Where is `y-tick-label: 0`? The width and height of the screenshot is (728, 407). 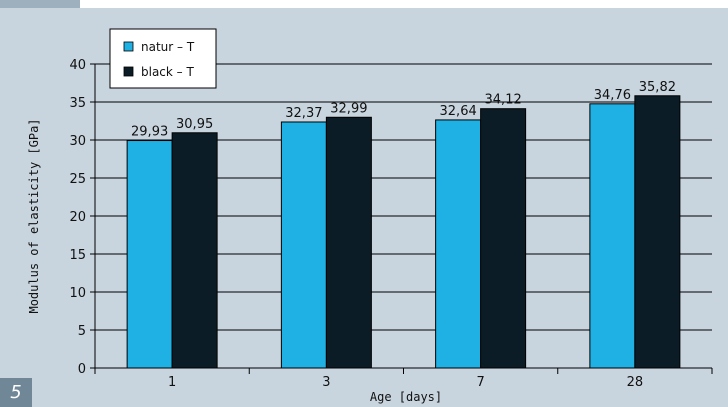
y-tick-label: 0 is located at coordinates (82, 369).